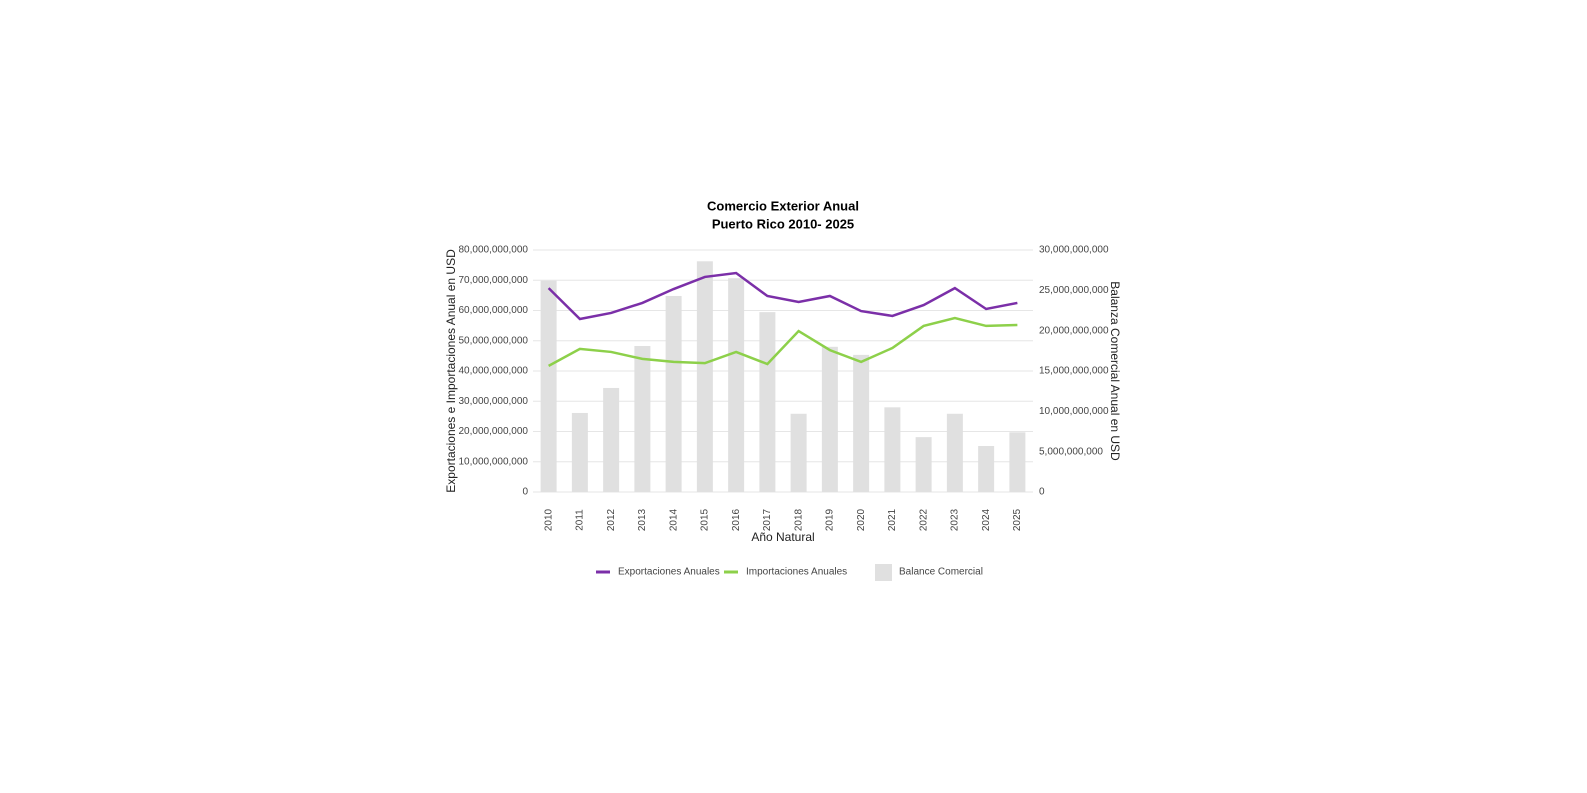 The height and width of the screenshot is (793, 1587). I want to click on legend-label: Importaciones Anuales, so click(796, 572).